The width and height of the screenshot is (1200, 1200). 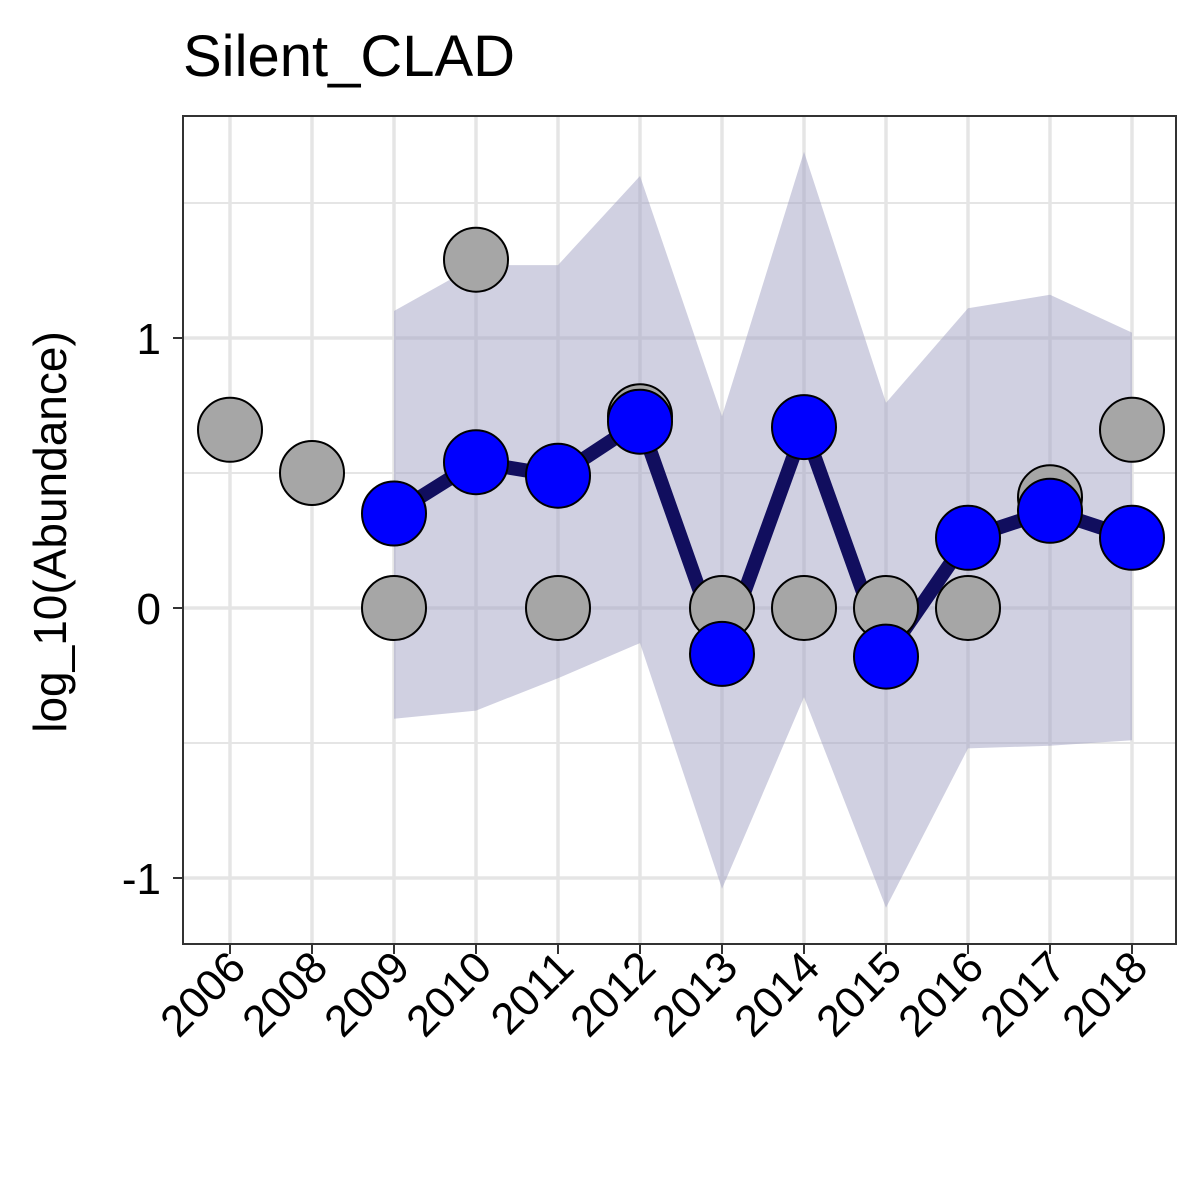 I want to click on fitted-series-line, so click(x=763, y=539).